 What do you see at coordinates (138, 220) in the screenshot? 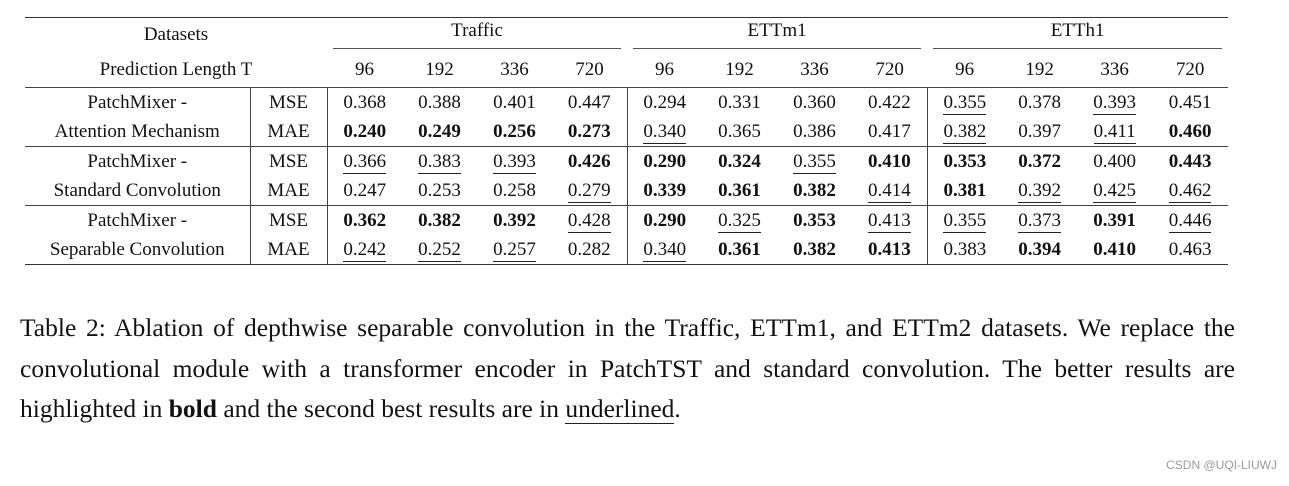
I see `model-name-cell: PatchMixer -` at bounding box center [138, 220].